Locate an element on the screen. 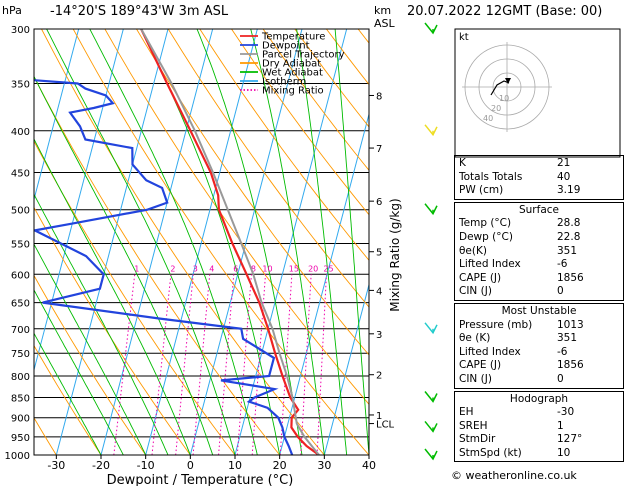 Image resolution: width=629 pixels, height=486 pixels. pressure-tick-label: 850 is located at coordinates (20, 398).